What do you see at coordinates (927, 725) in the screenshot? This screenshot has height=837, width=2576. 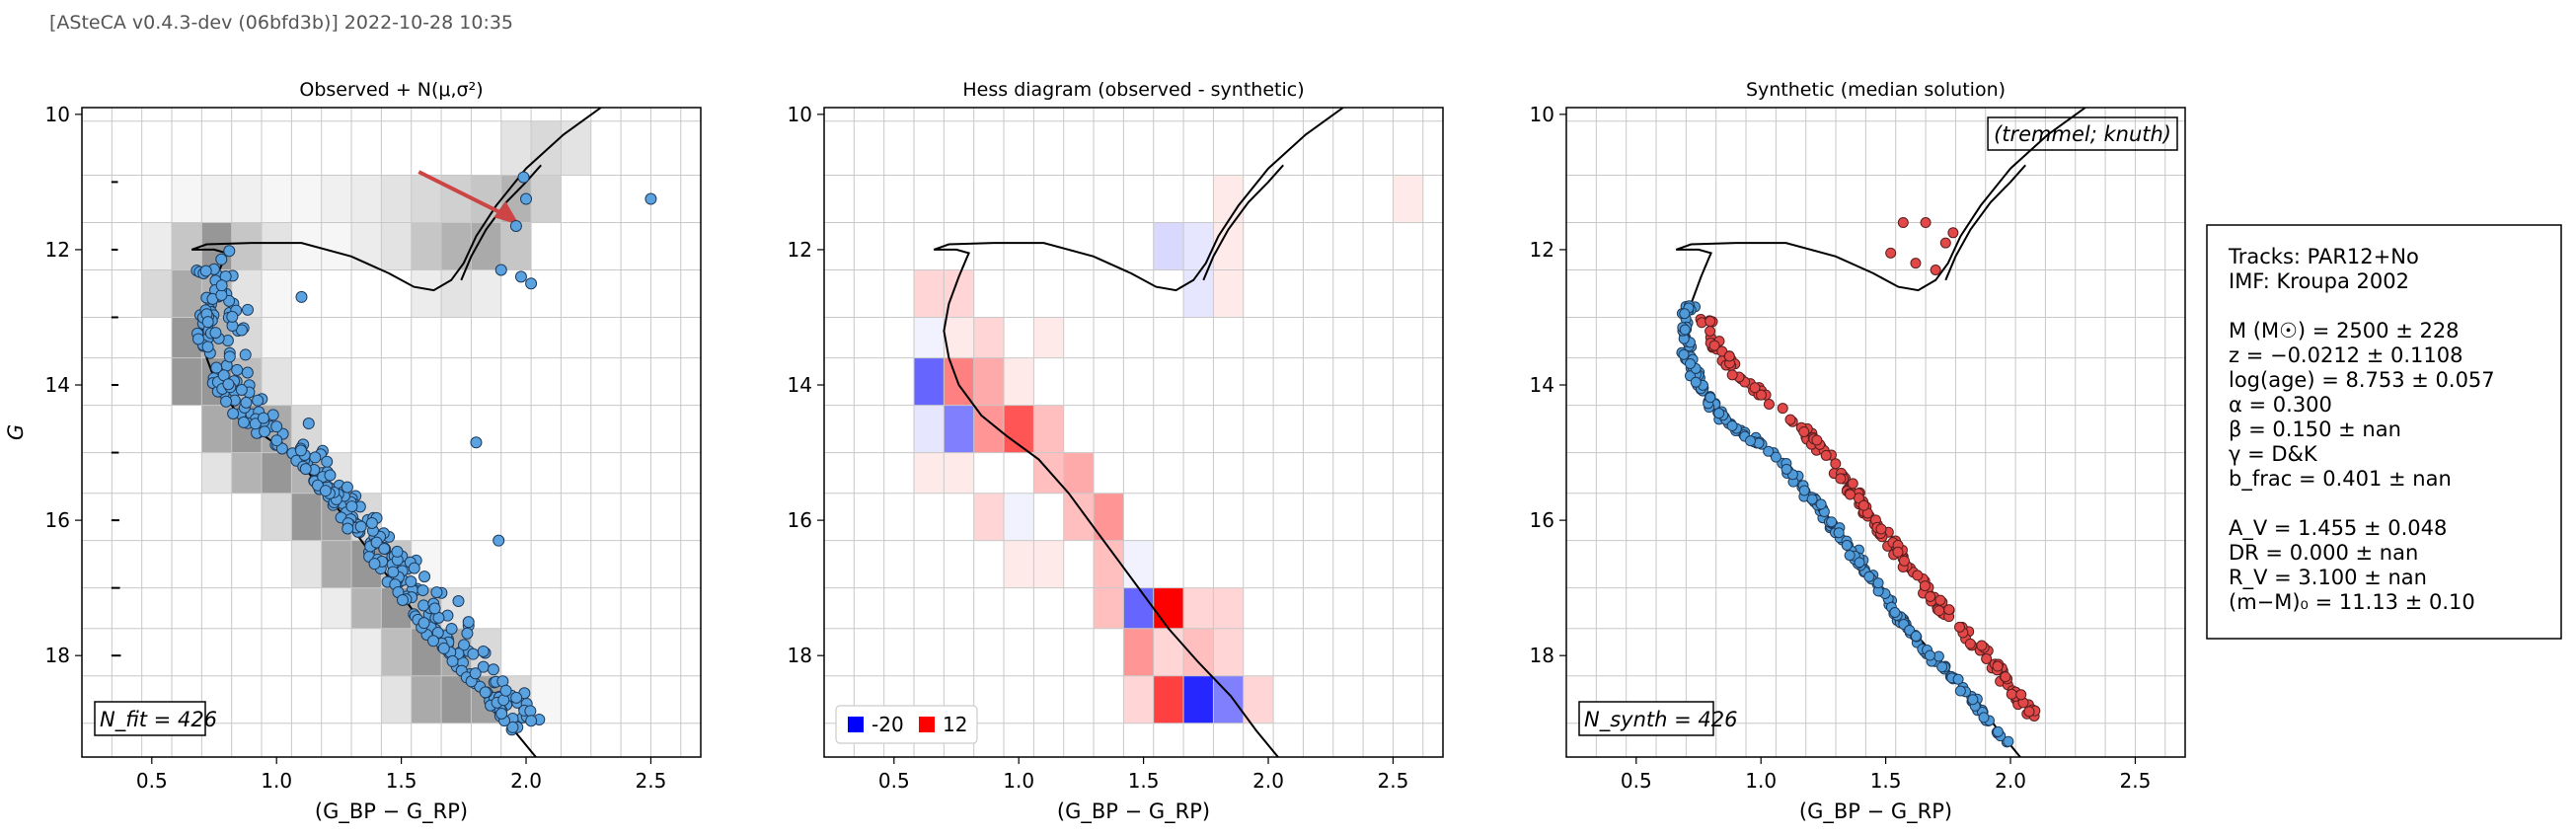 I see `legend-swatch` at bounding box center [927, 725].